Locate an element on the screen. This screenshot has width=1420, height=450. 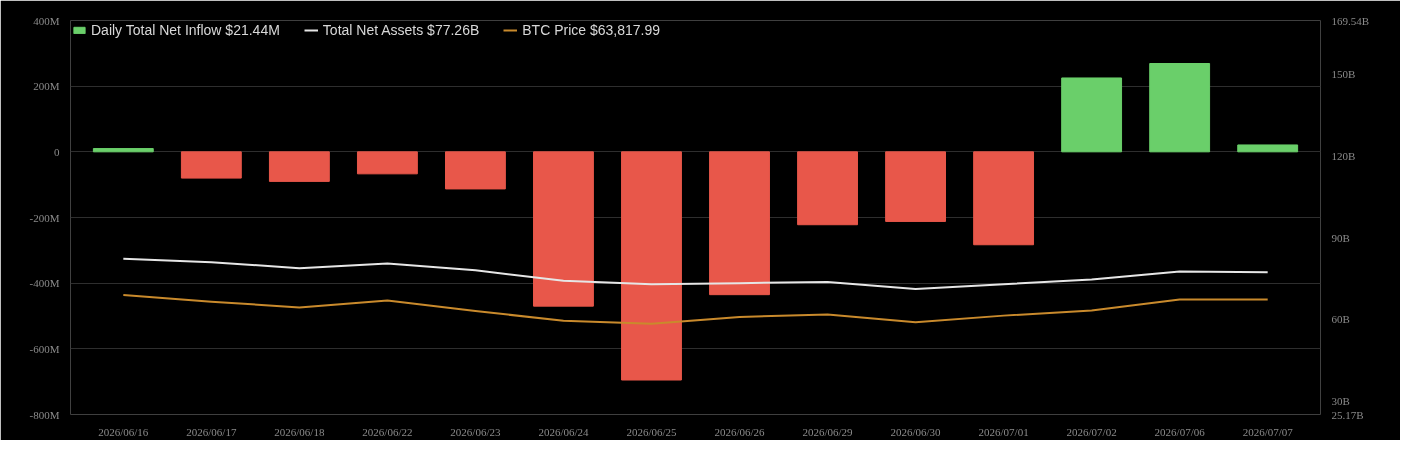
y-tick-label: 0 is located at coordinates (57, 151).